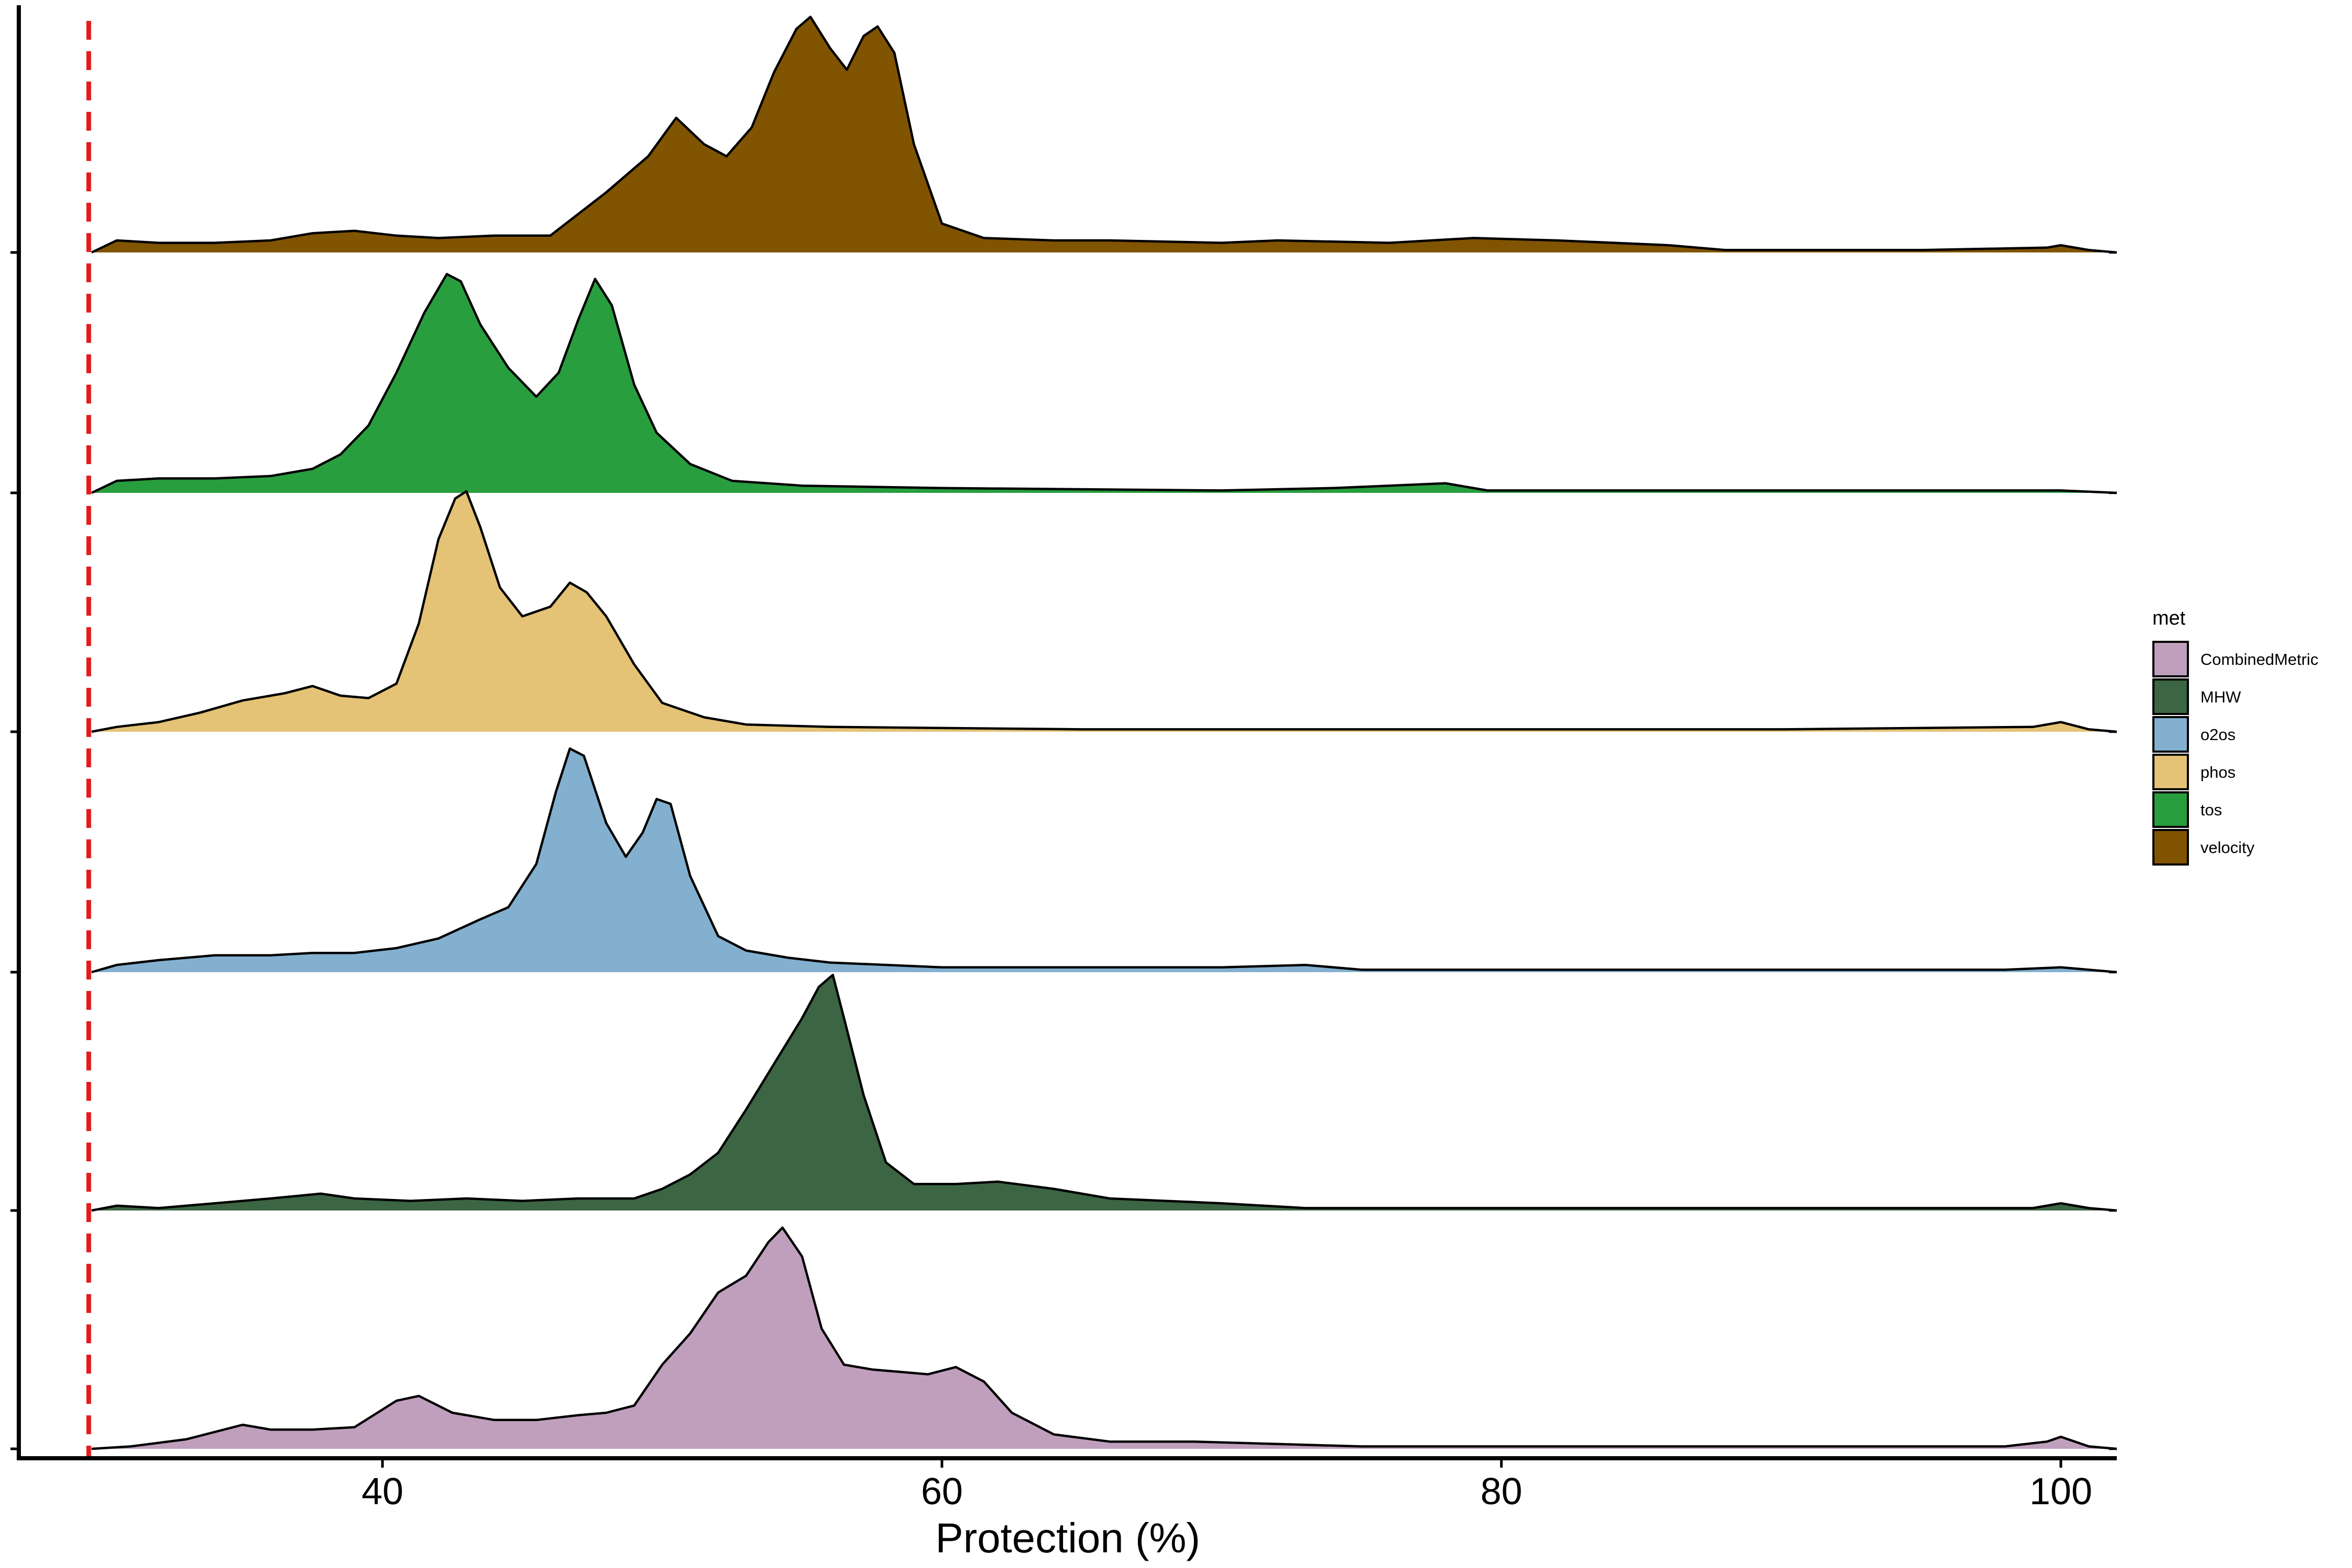  I want to click on x-tick-label-40: 40, so click(382, 1492).